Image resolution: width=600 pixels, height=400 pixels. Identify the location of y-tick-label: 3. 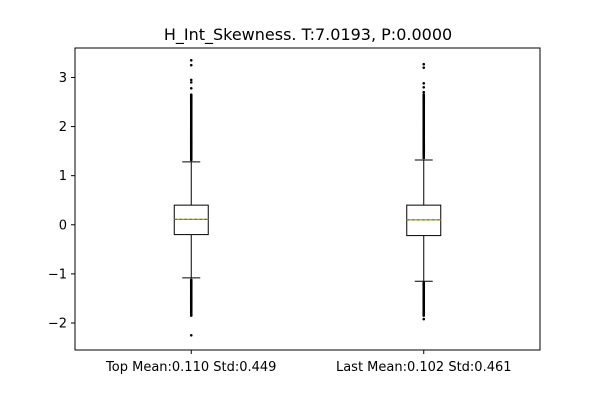
(63, 78).